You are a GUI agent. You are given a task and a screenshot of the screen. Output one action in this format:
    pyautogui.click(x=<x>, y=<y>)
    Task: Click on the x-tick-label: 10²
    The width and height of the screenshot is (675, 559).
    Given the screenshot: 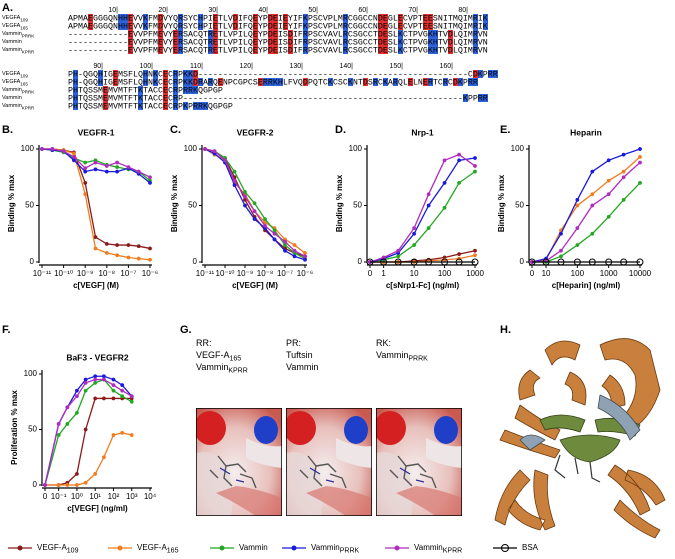 What is the action you would take?
    pyautogui.click(x=114, y=496)
    